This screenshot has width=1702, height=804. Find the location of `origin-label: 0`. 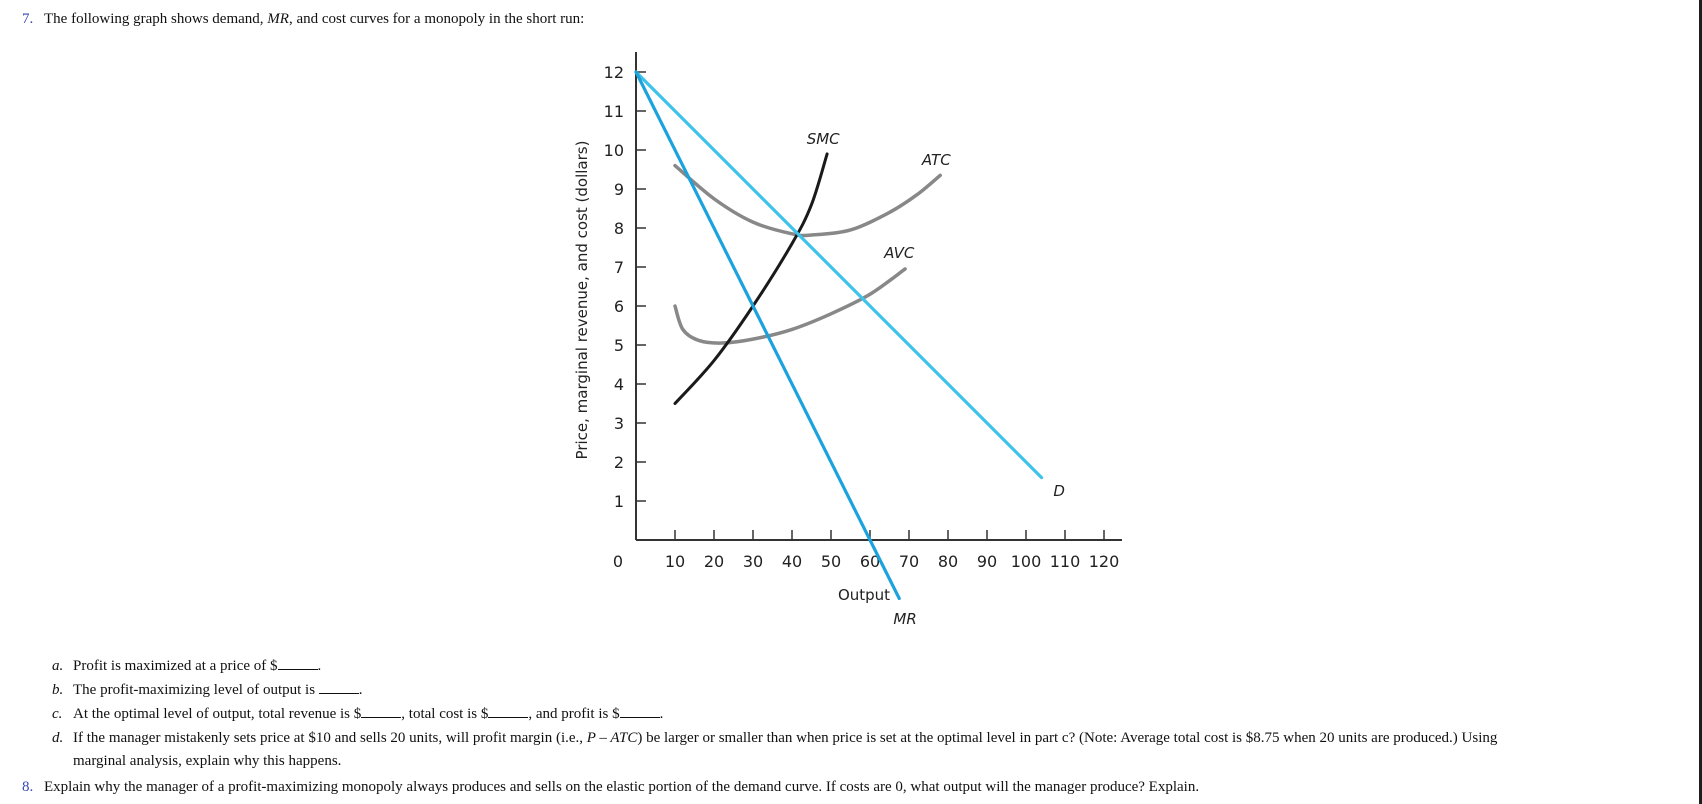

origin-label: 0 is located at coordinates (618, 561).